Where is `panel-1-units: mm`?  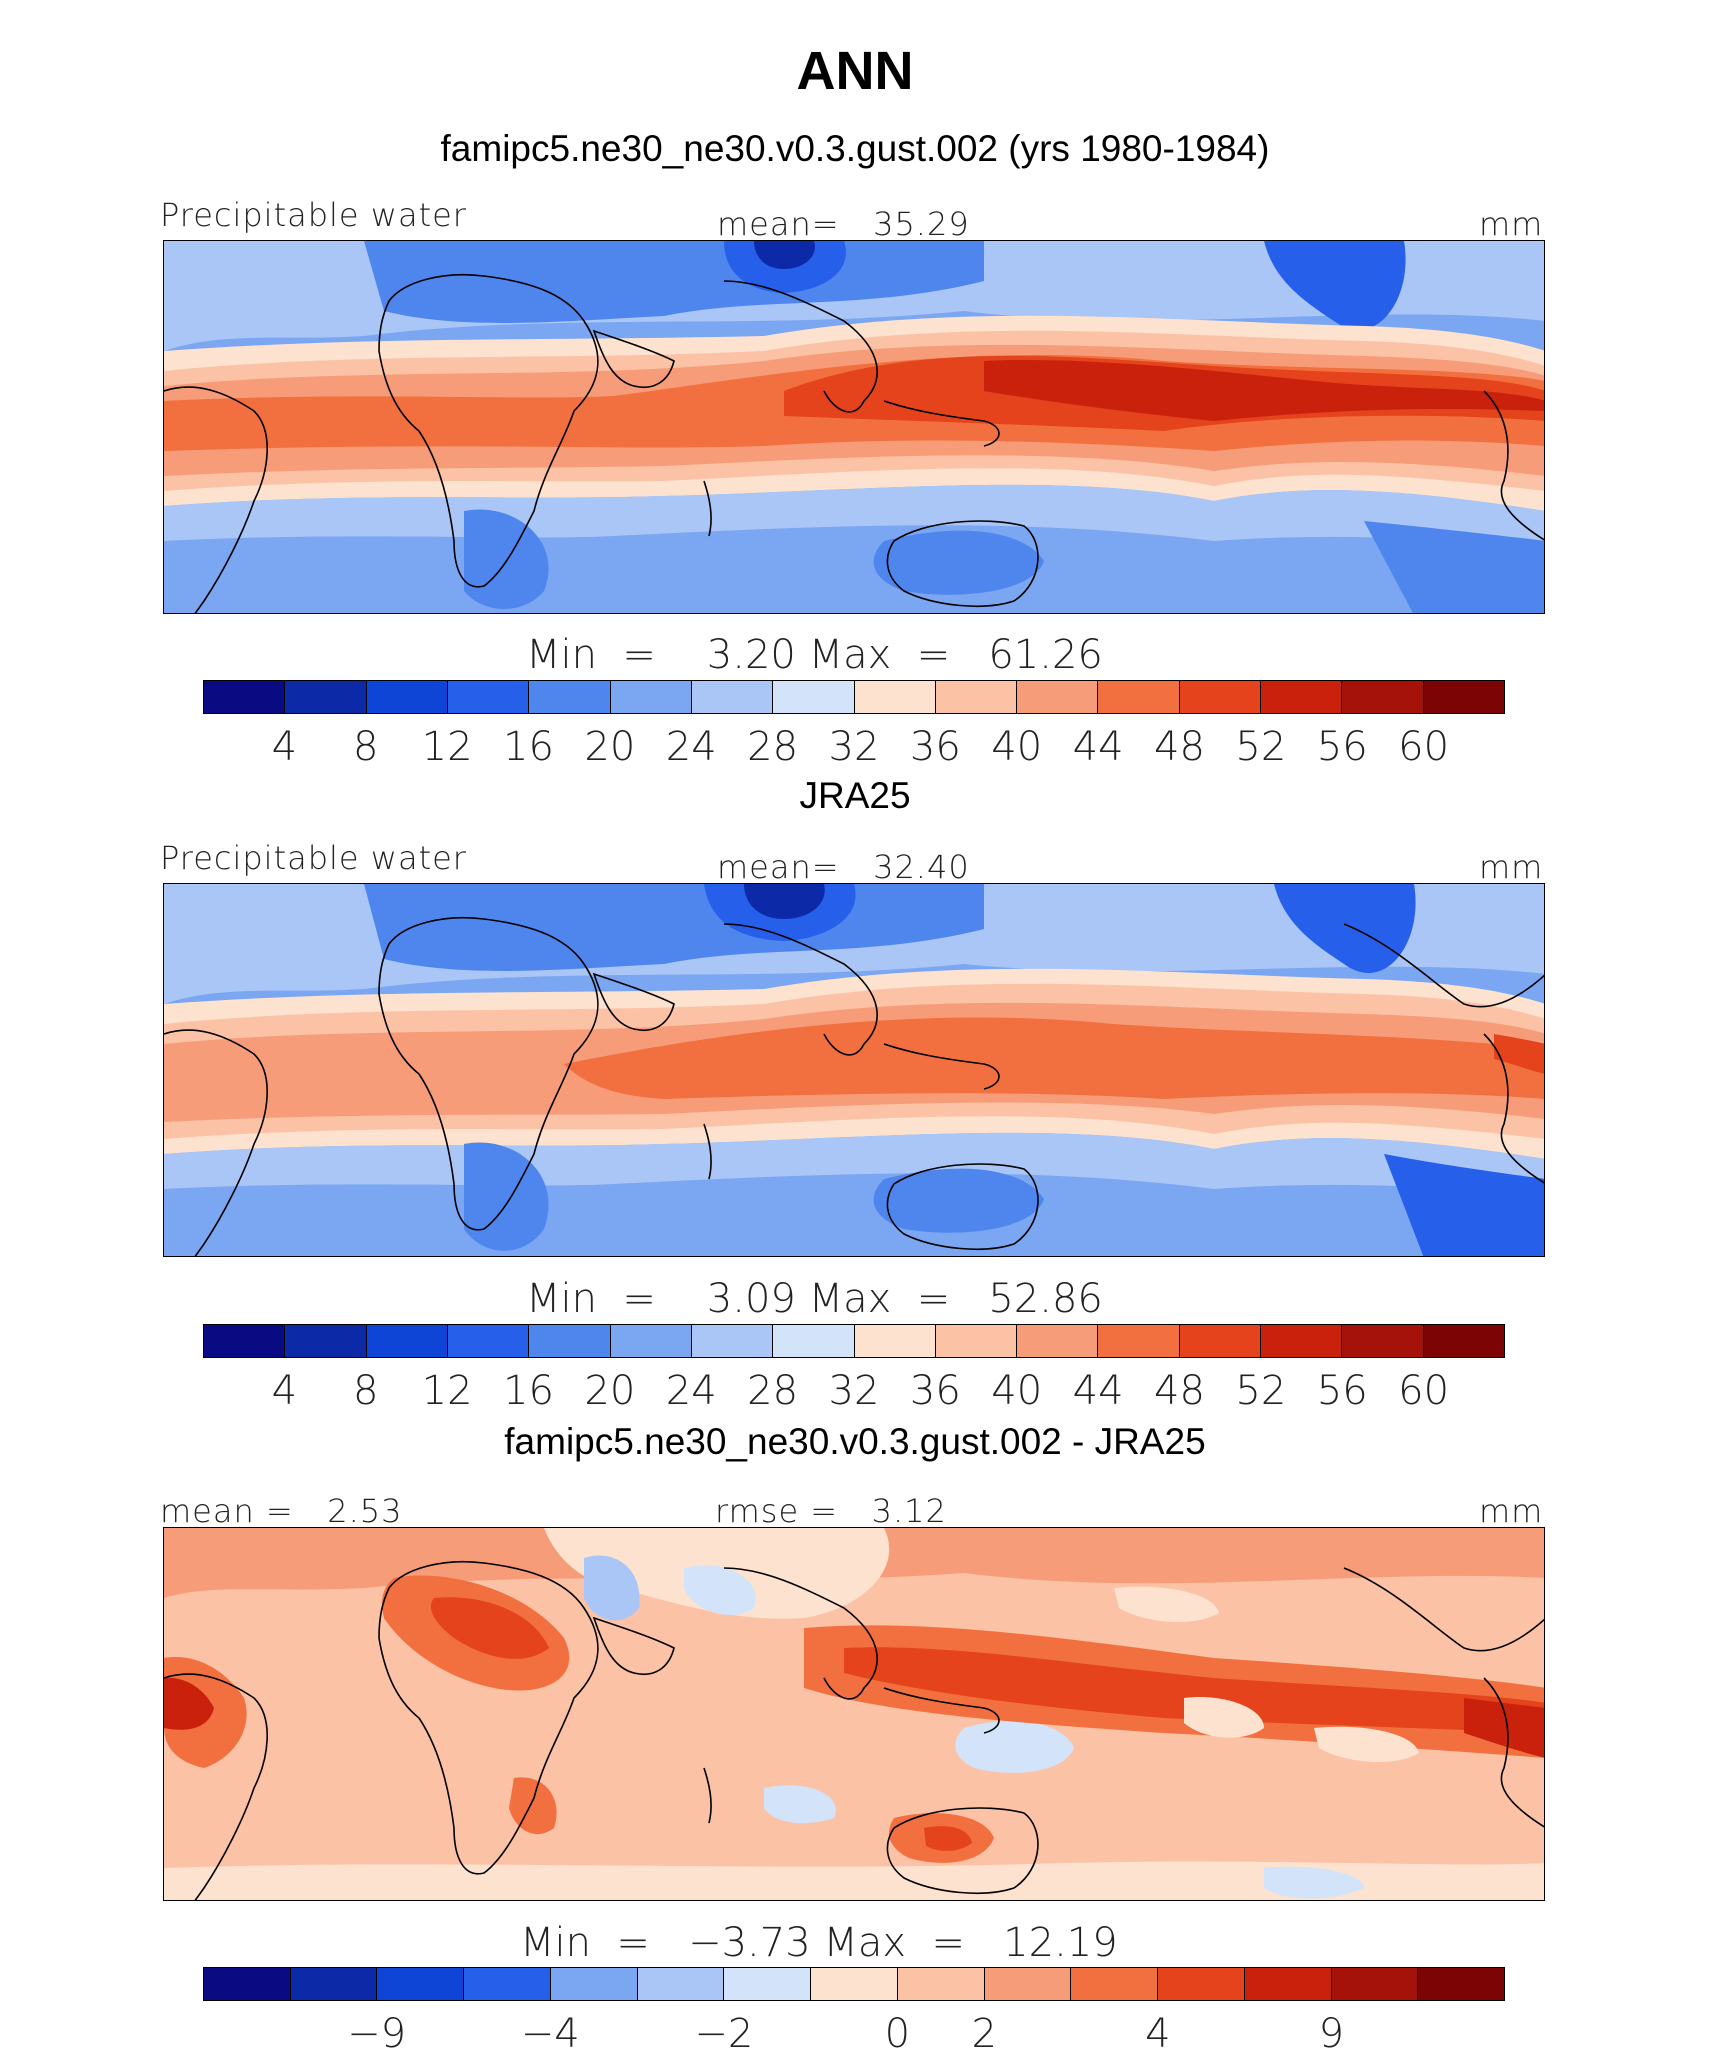 panel-1-units: mm is located at coordinates (1511, 224).